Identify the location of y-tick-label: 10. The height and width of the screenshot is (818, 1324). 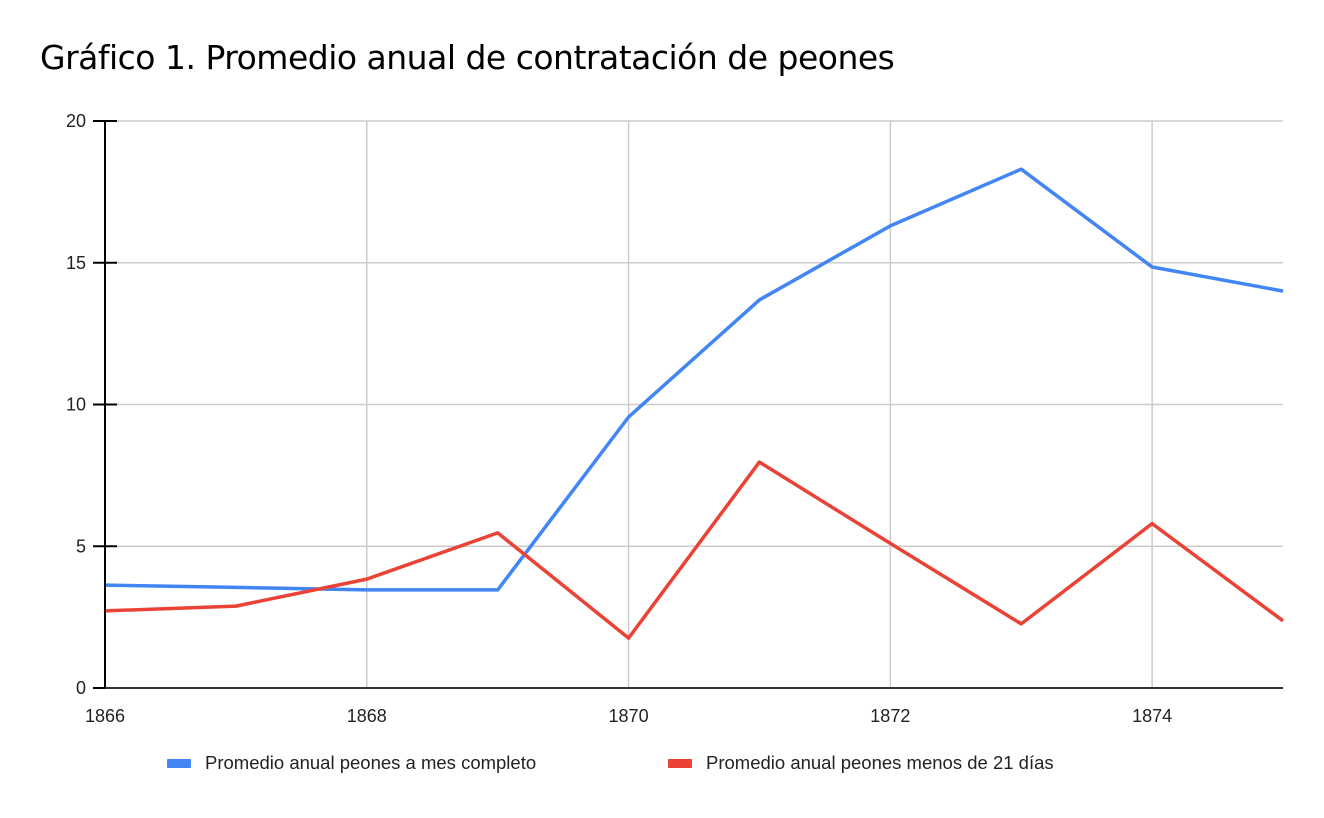
(76, 405).